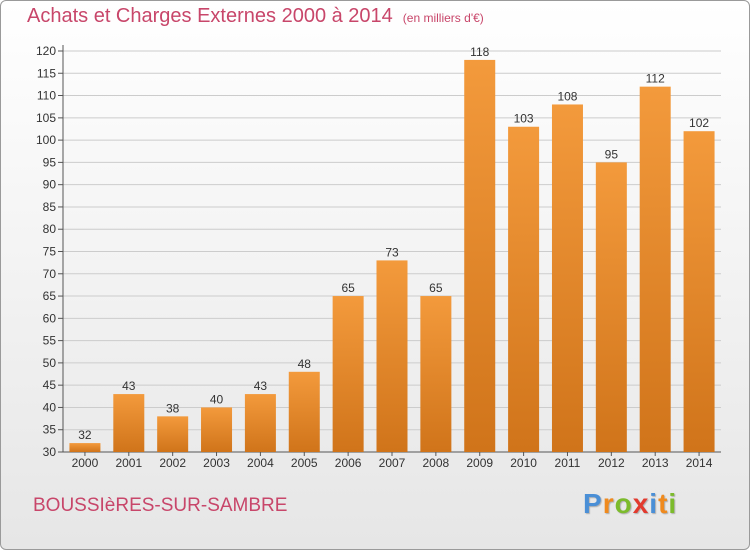 This screenshot has height=550, width=750. I want to click on x-tick-label: 2005, so click(304, 463).